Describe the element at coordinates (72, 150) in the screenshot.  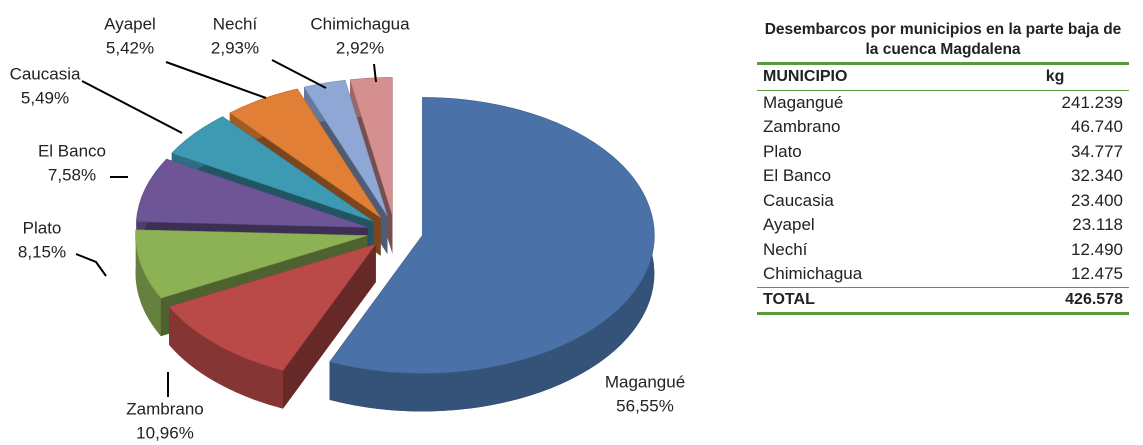
I see `slice-label: El Banco` at that location.